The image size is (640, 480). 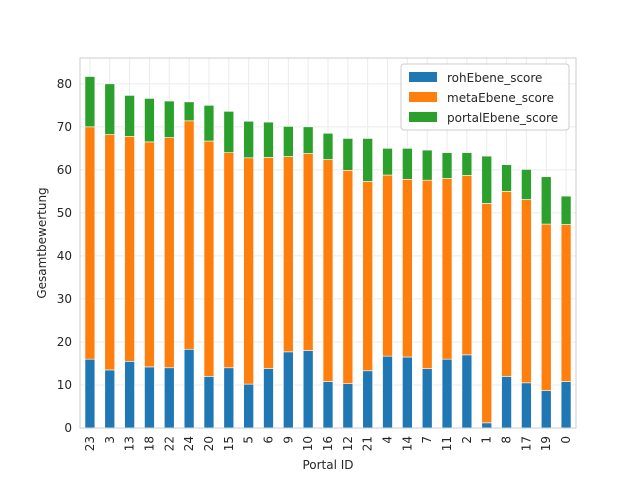 What do you see at coordinates (68, 428) in the screenshot?
I see `y-tick-label: 0` at bounding box center [68, 428].